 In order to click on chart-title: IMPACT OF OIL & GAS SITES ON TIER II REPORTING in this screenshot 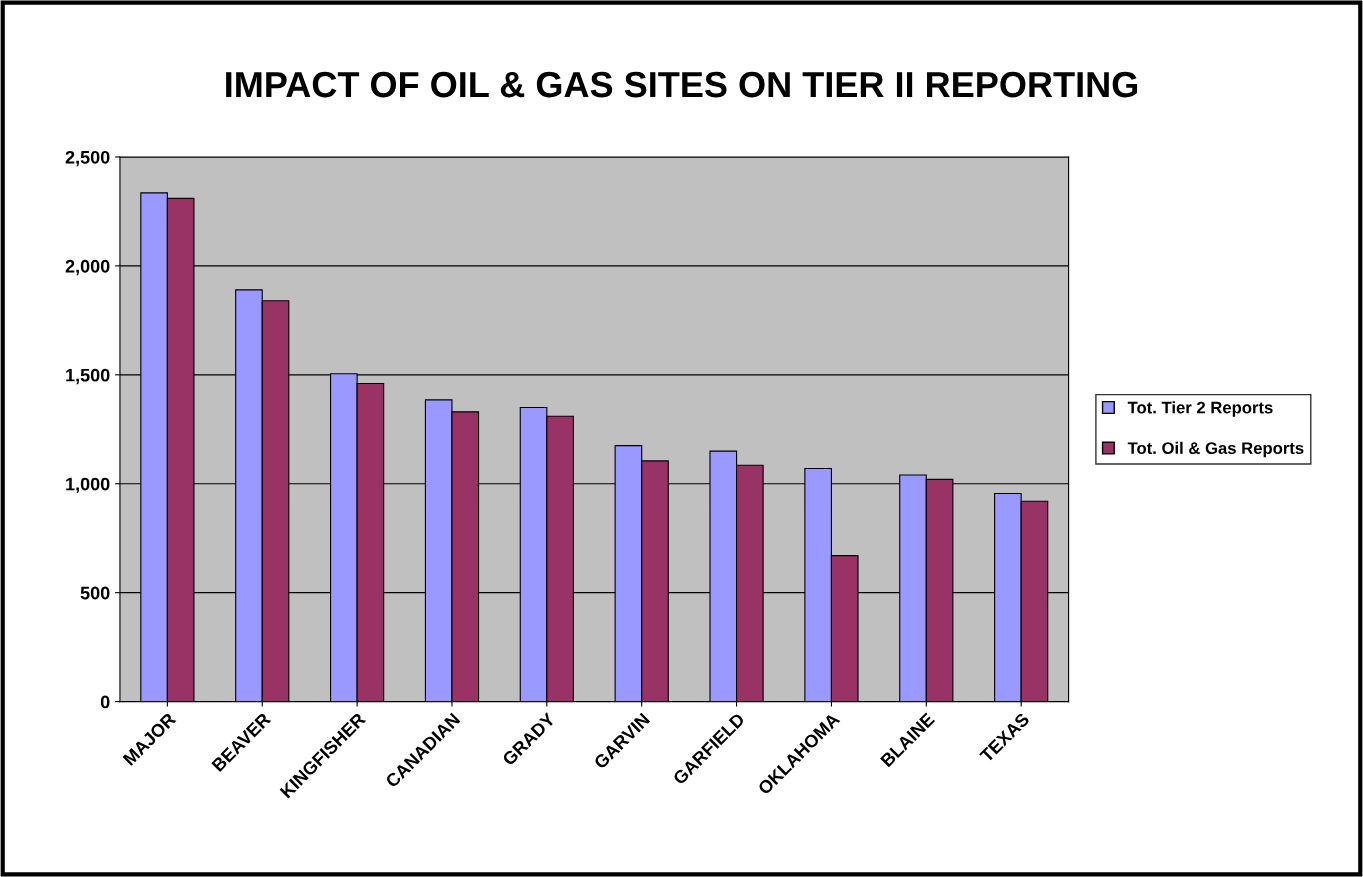, I will do `click(682, 84)`.